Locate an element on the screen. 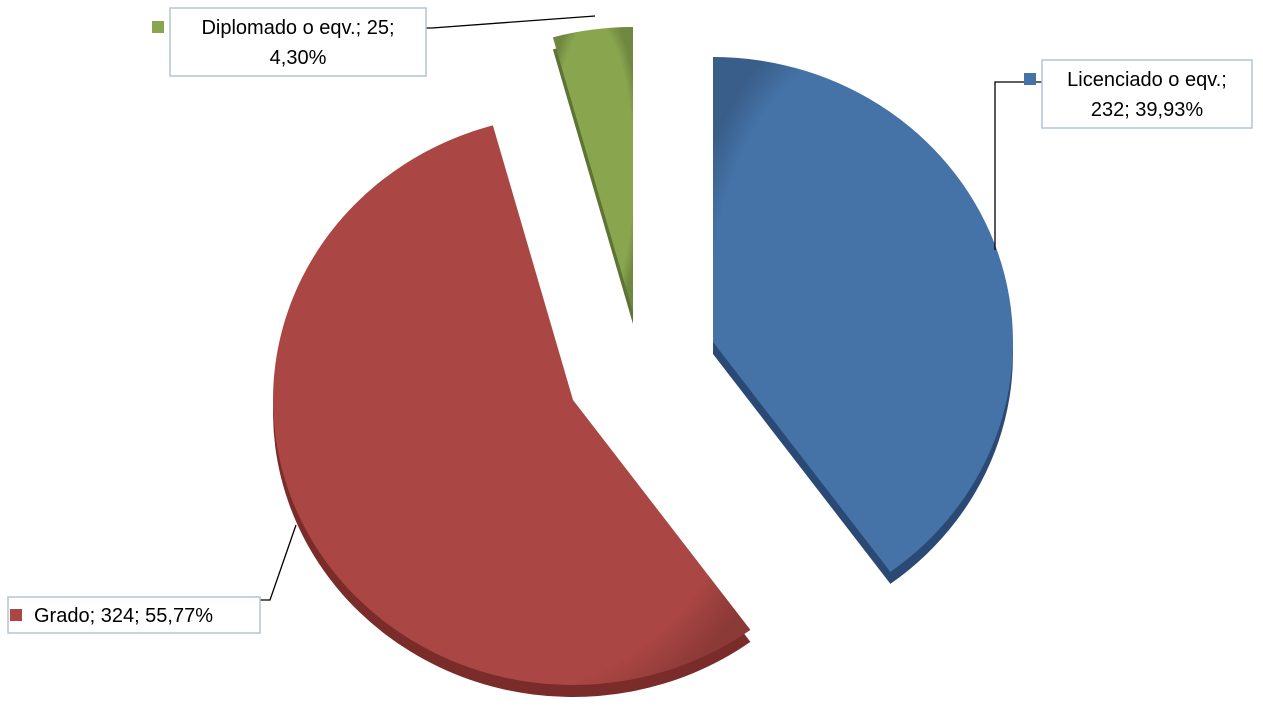  data-label-licenciado-o-eqv: Licenciado o eqv.; 232; 39,93% is located at coordinates (1138, 94).